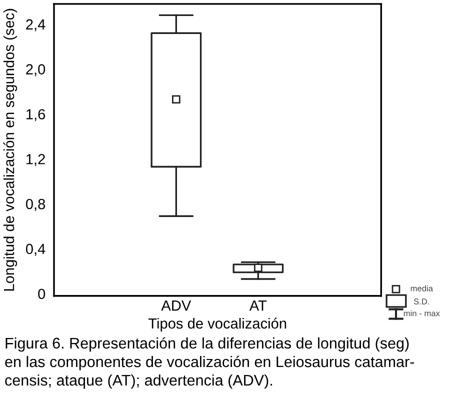  Describe the element at coordinates (207, 344) in the screenshot. I see `text: Figura 6. Representación de la diferencias de longitud (seg)` at that location.